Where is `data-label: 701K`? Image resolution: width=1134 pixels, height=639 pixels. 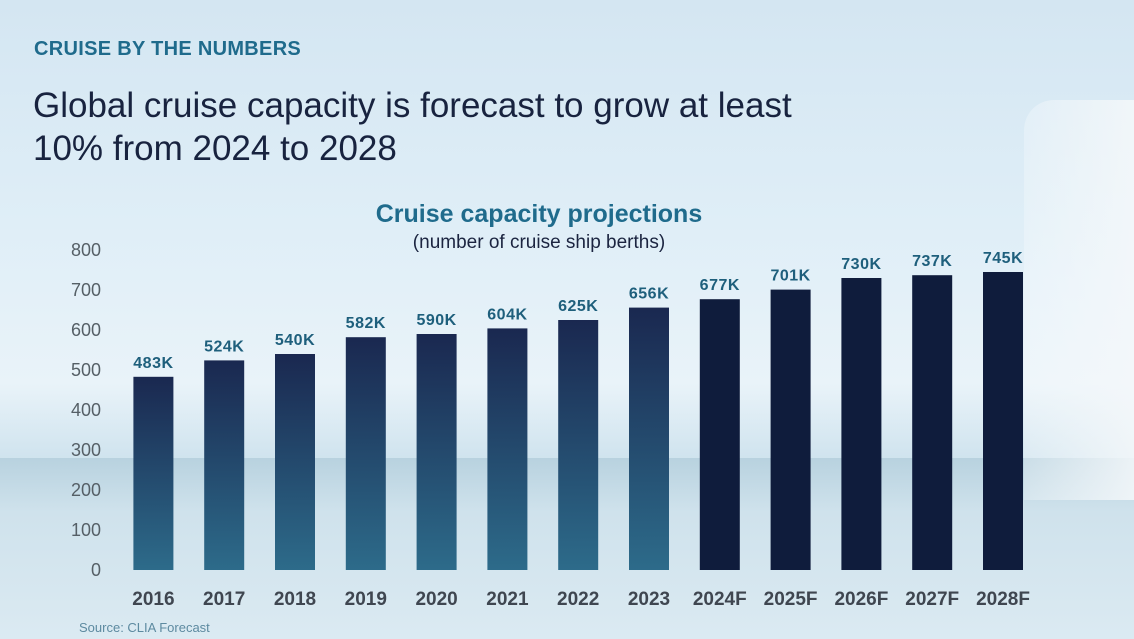 data-label: 701K is located at coordinates (790, 276).